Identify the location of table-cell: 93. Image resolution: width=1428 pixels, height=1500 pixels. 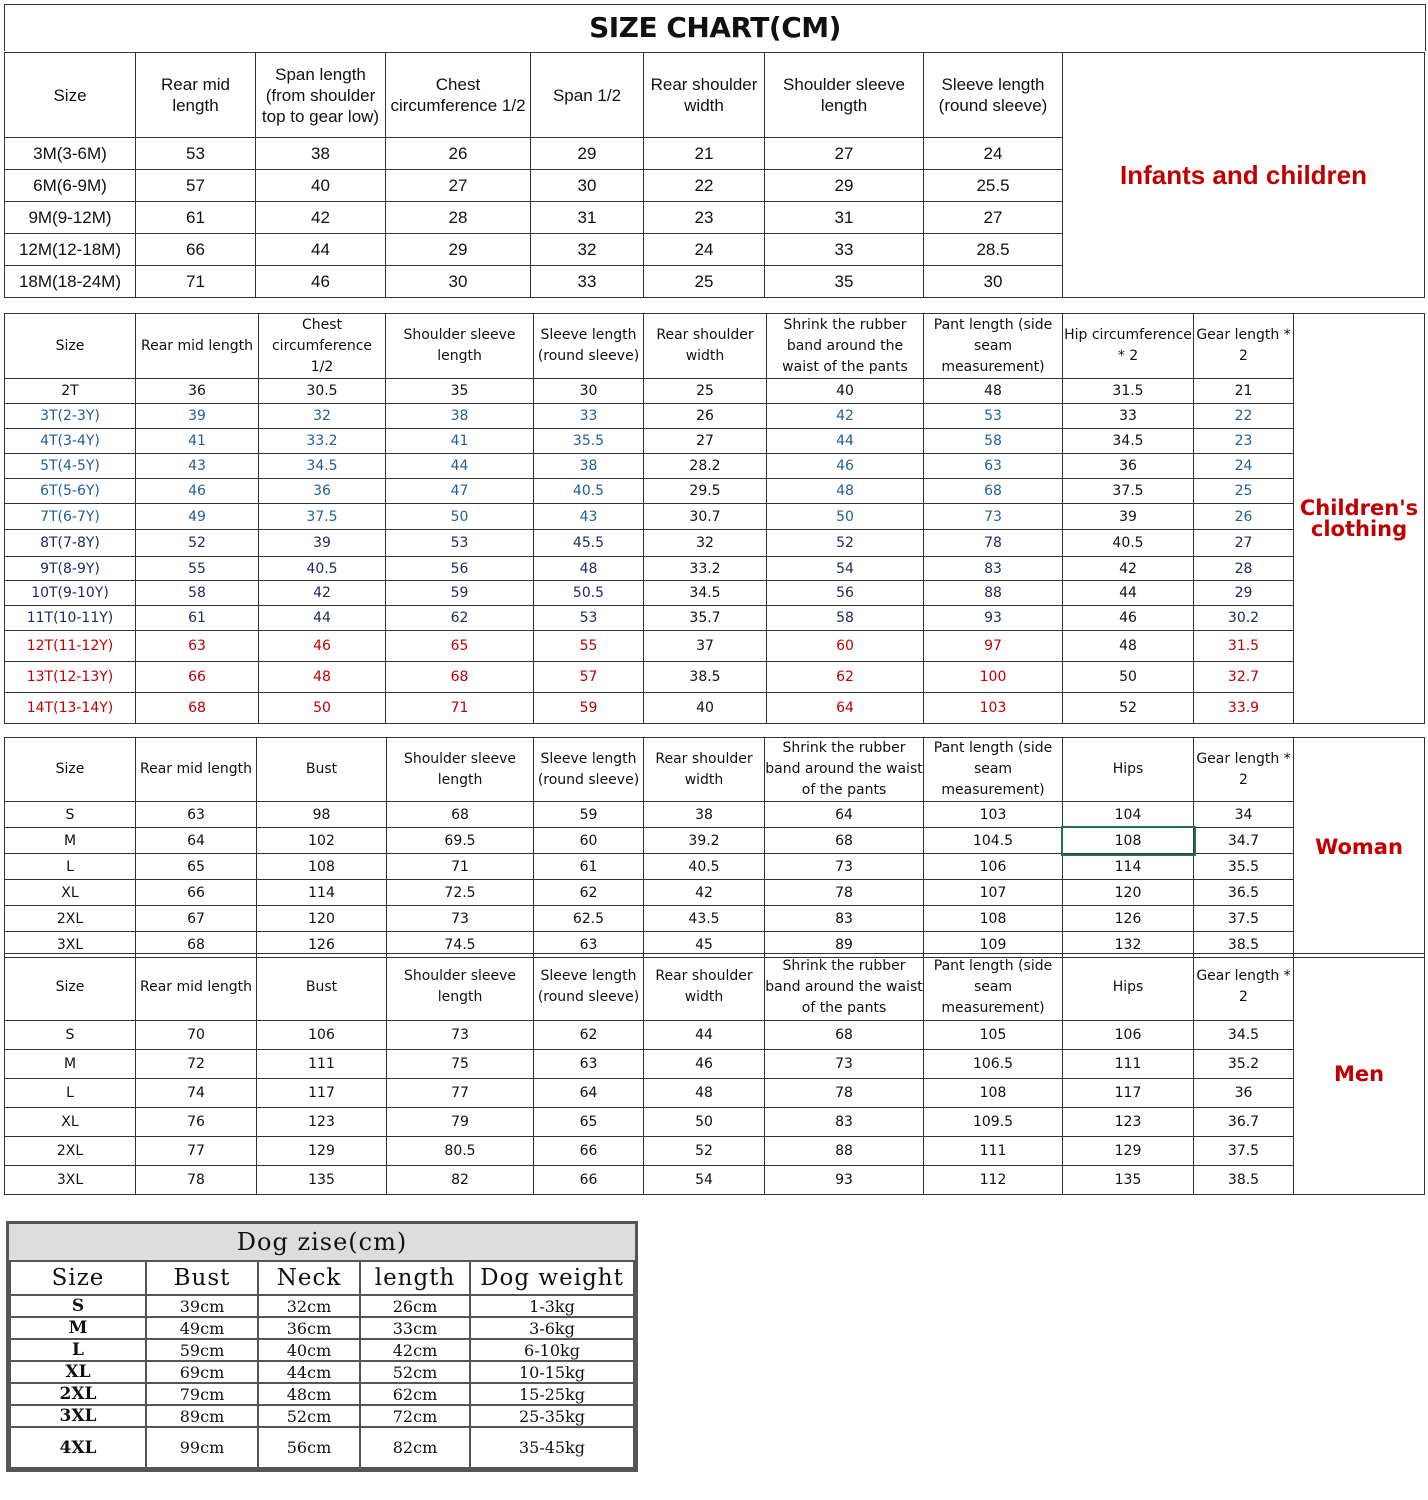
(993, 618).